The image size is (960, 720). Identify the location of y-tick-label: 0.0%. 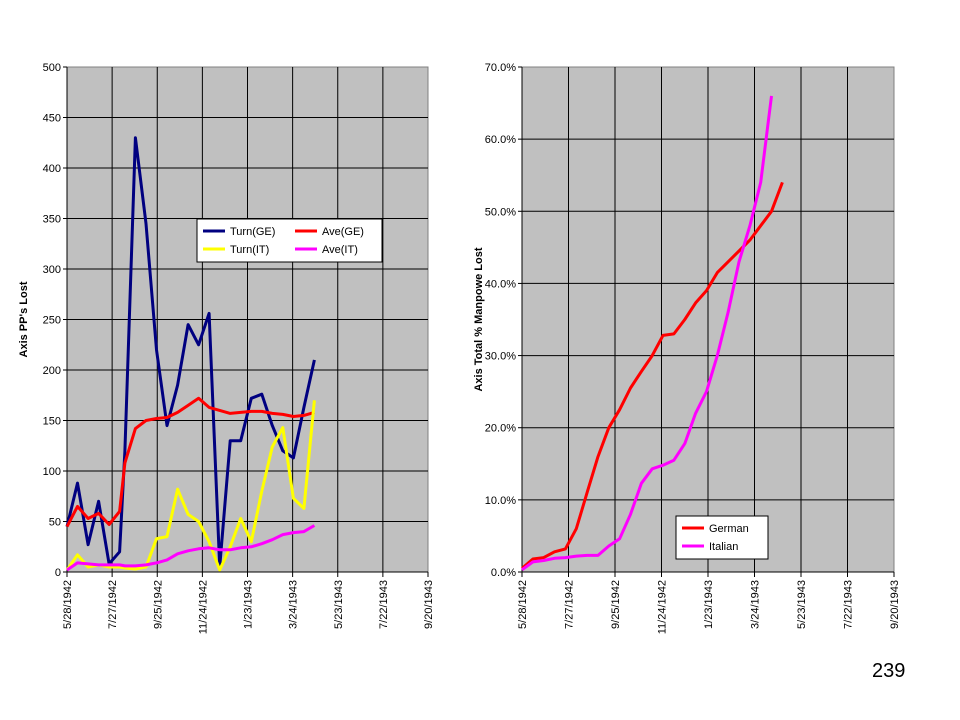
(503, 573).